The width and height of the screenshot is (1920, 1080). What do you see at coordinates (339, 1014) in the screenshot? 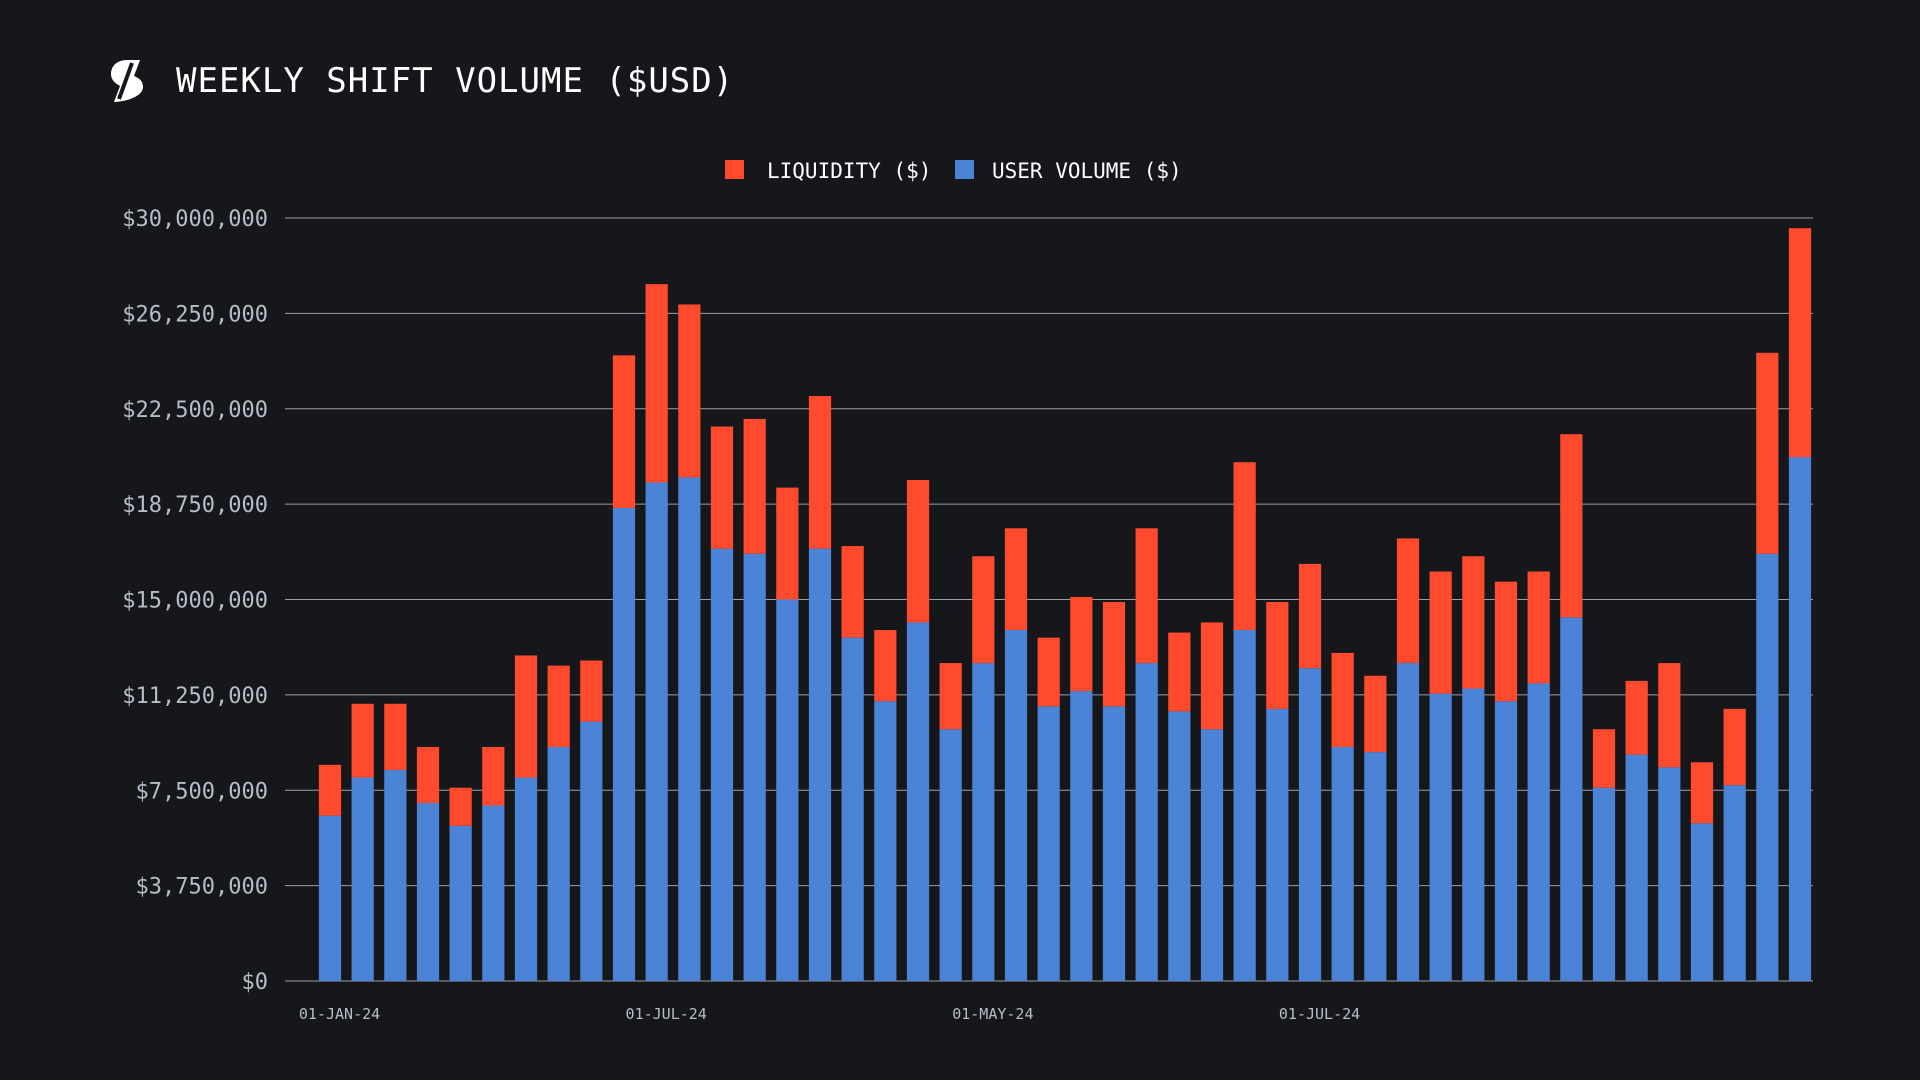
I see `x-tick-label: 01-JAN-24` at bounding box center [339, 1014].